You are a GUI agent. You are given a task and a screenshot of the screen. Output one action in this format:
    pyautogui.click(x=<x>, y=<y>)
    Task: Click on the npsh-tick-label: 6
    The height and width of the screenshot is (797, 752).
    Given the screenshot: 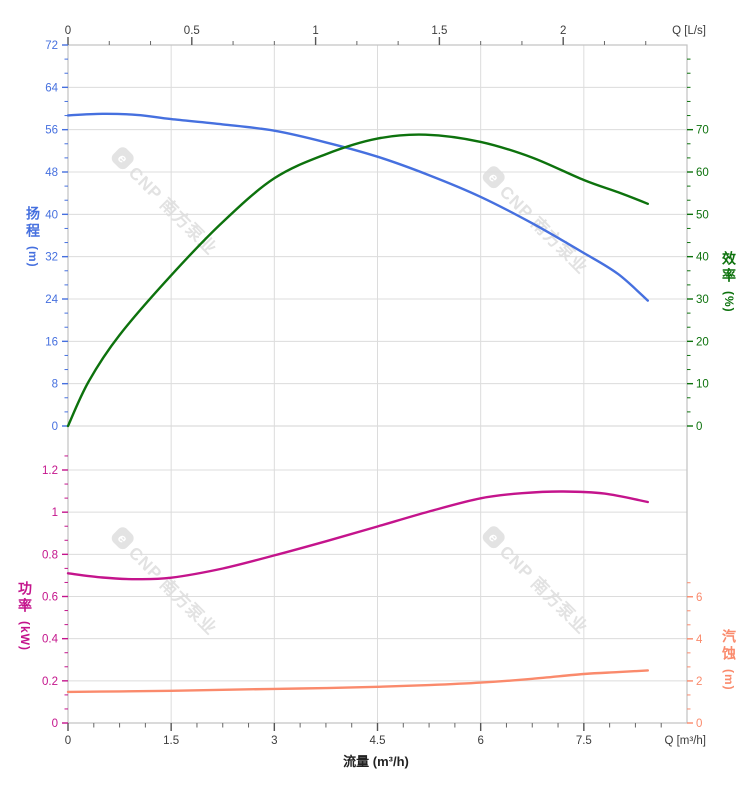 What is the action you would take?
    pyautogui.click(x=699, y=598)
    